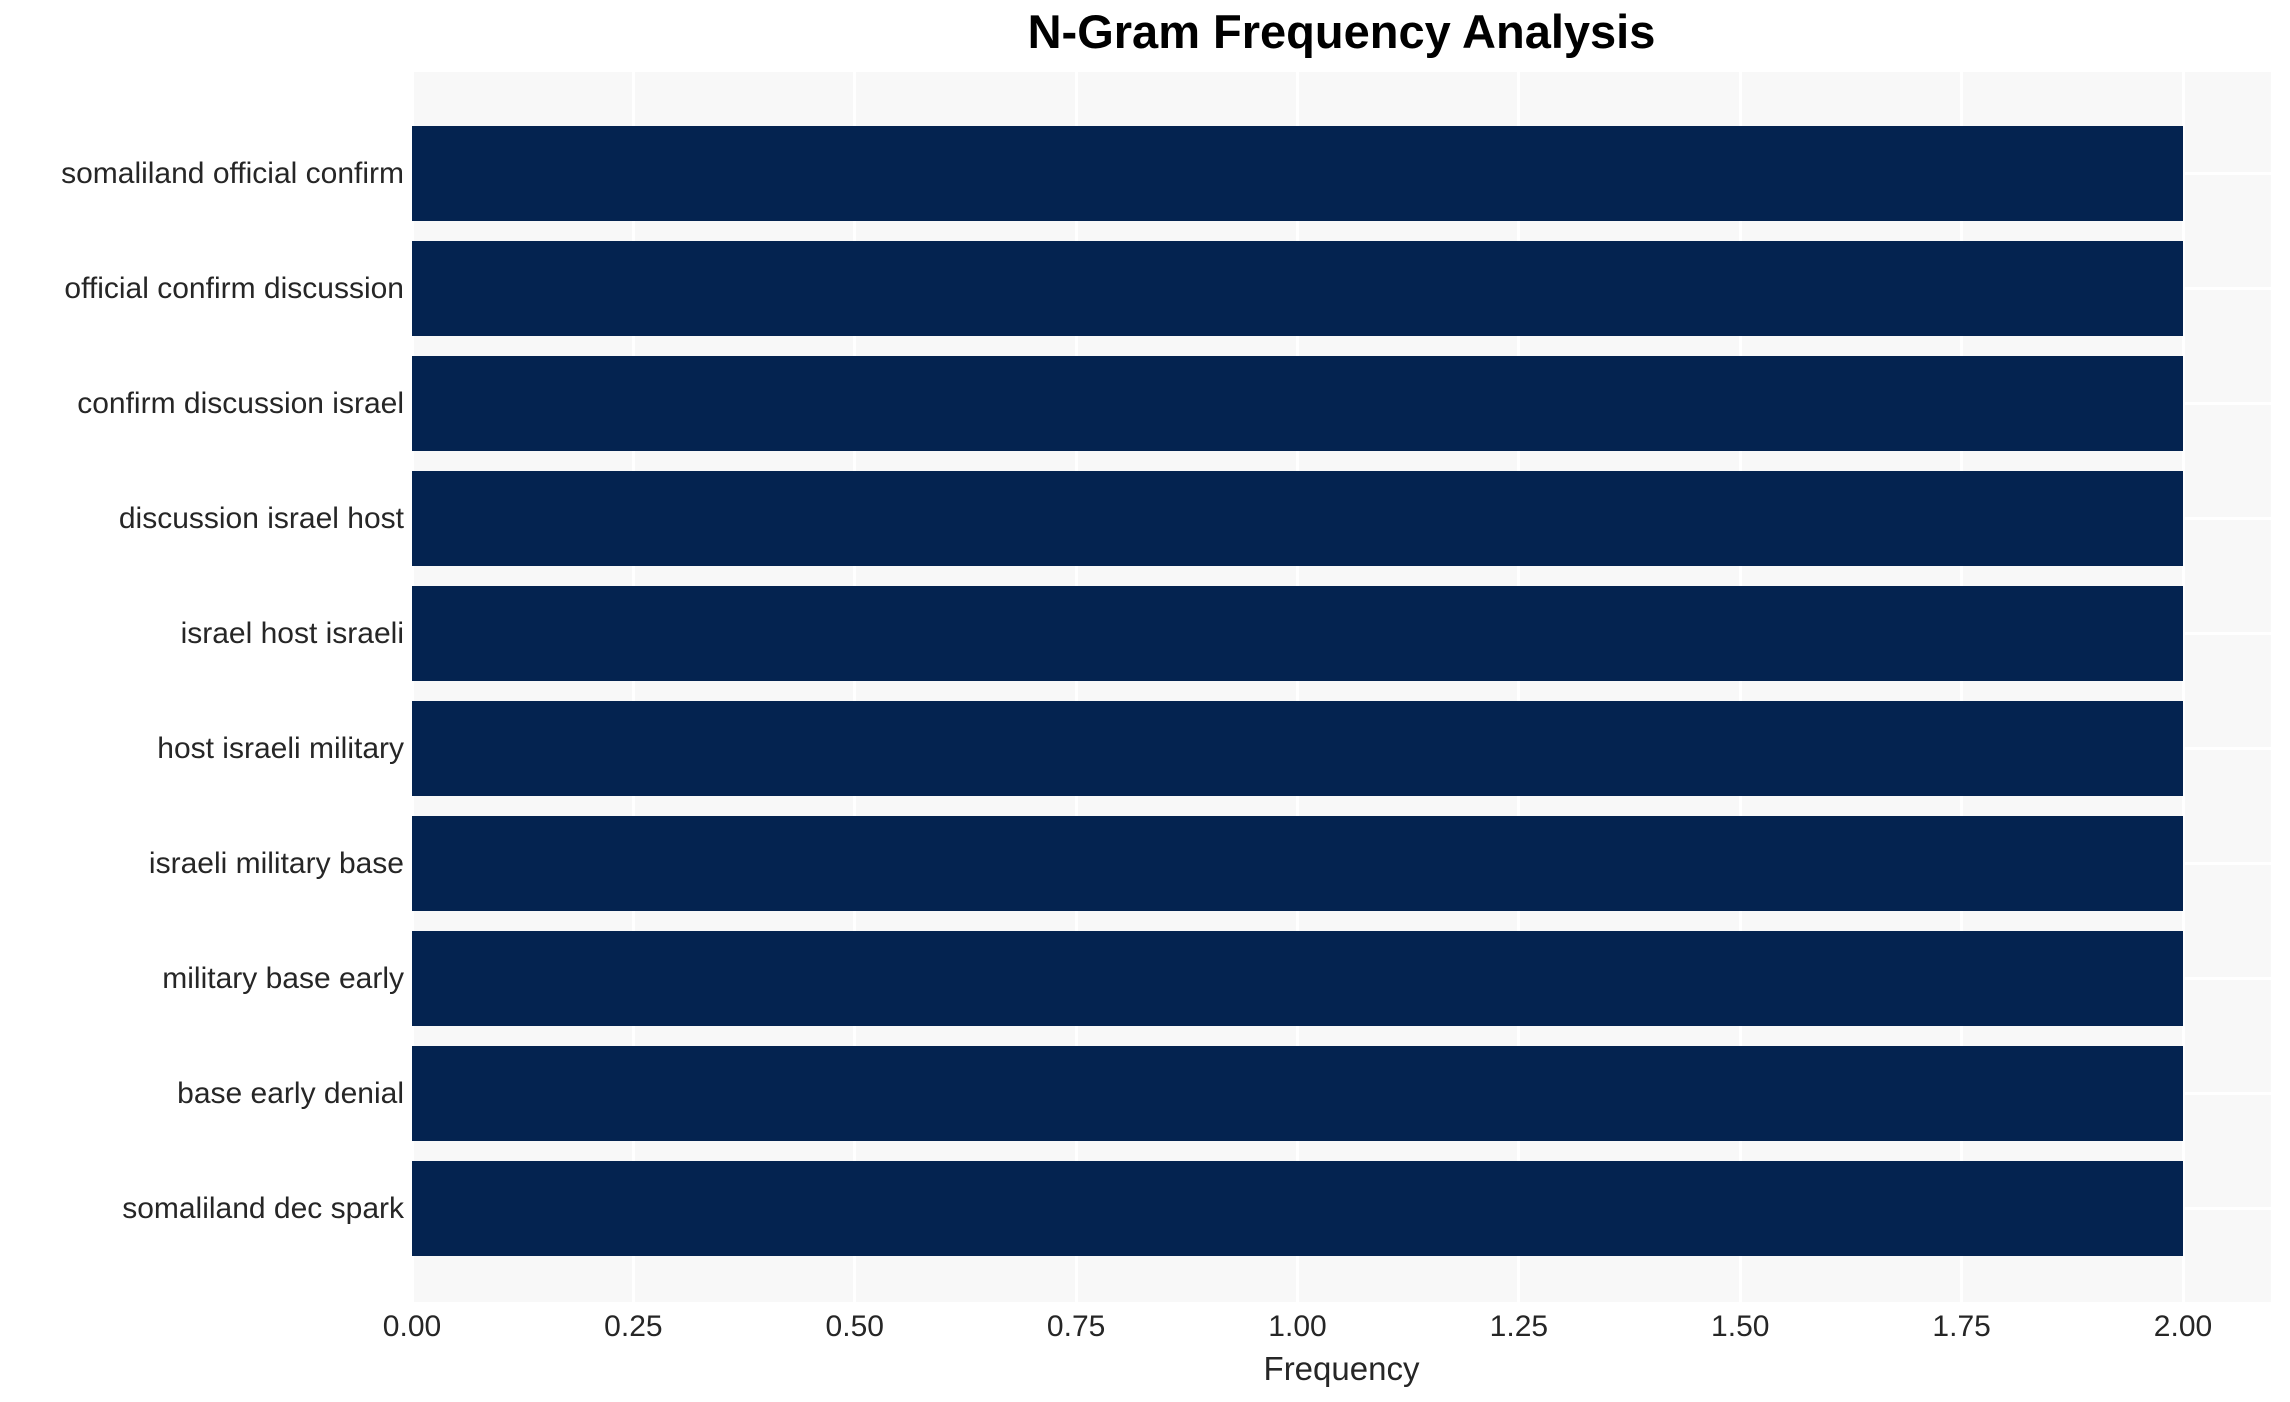 The width and height of the screenshot is (2290, 1402). I want to click on y-tick-label: israeli military base, so click(276, 863).